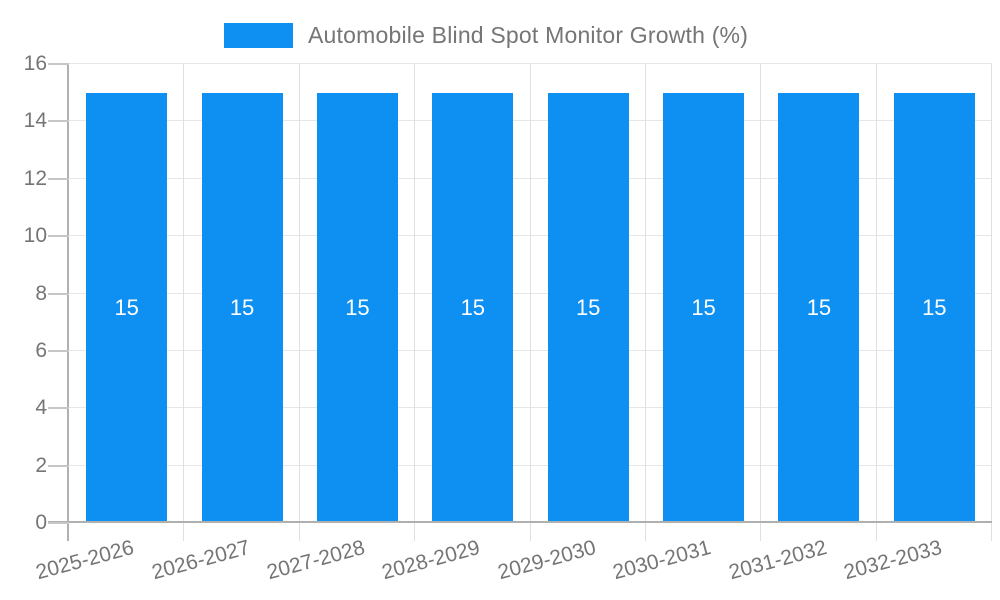  What do you see at coordinates (41, 465) in the screenshot?
I see `y-axis-label: 2` at bounding box center [41, 465].